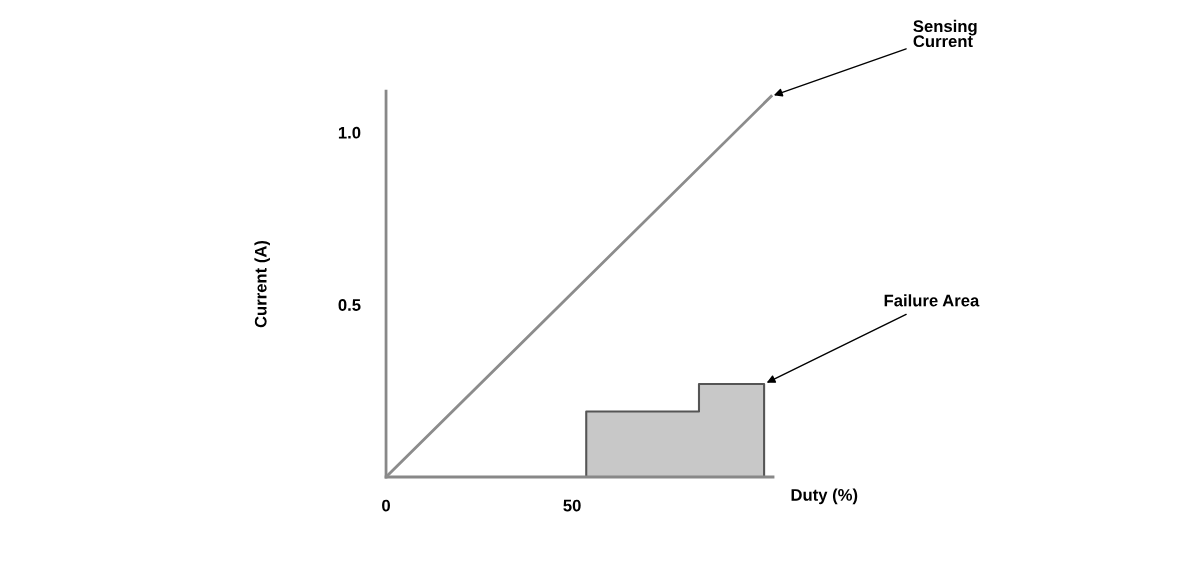  What do you see at coordinates (824, 496) in the screenshot?
I see `x-axis-title: Duty (%)` at bounding box center [824, 496].